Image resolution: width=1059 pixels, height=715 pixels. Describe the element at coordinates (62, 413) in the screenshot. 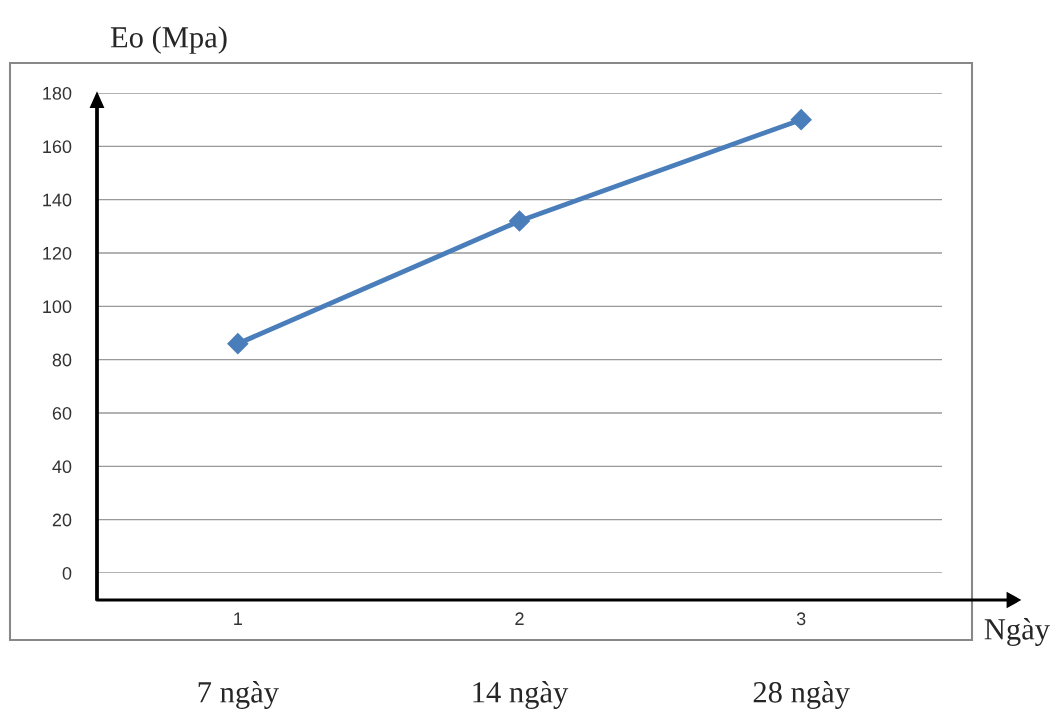

I see `y-tick-label: 60` at that location.